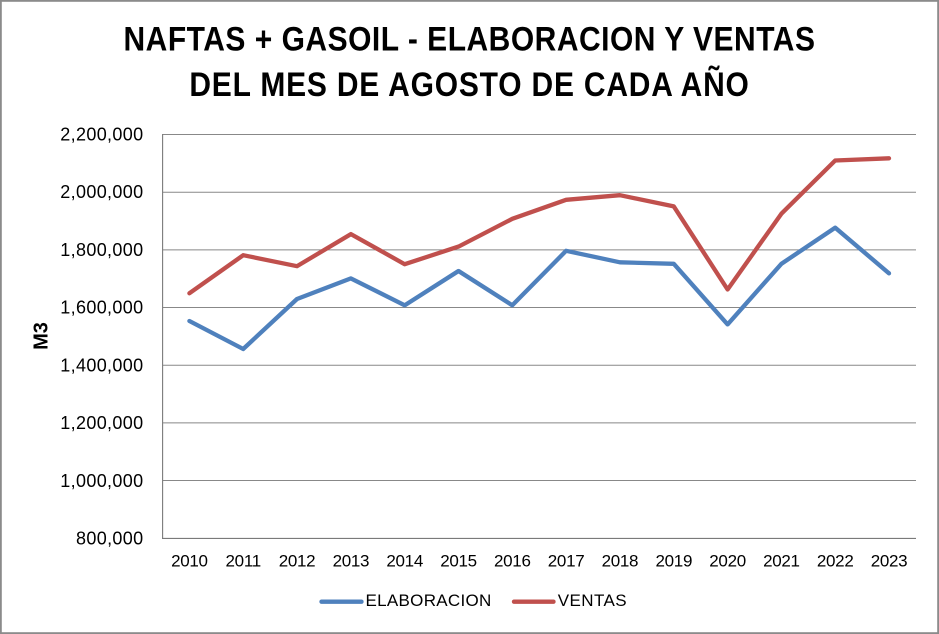 The height and width of the screenshot is (634, 939). What do you see at coordinates (673, 560) in the screenshot?
I see `svg-text: 2019` at bounding box center [673, 560].